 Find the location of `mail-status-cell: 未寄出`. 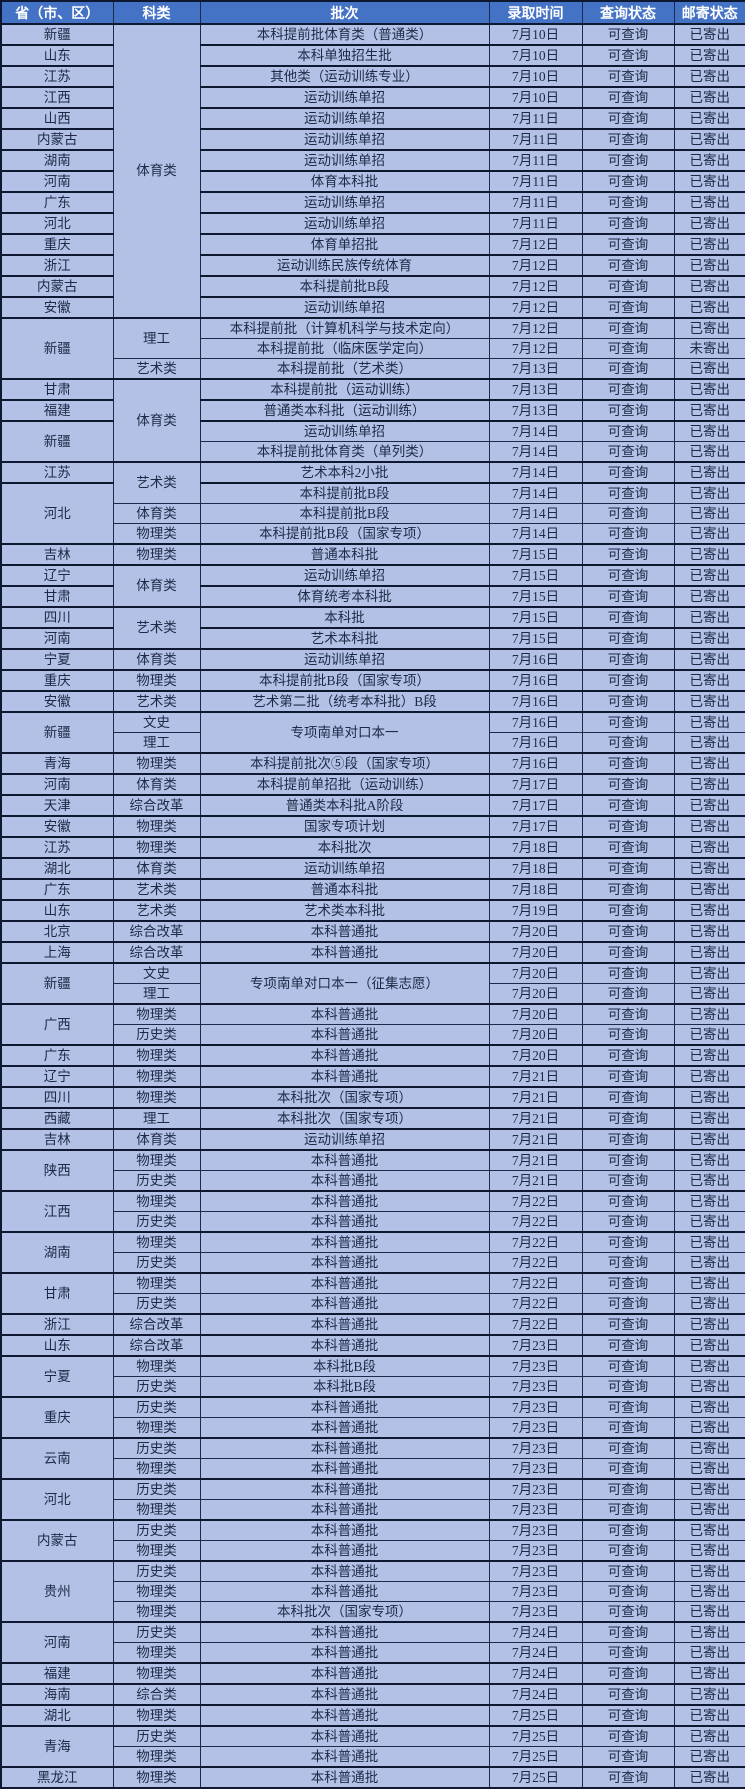

mail-status-cell: 未寄出 is located at coordinates (709, 348).